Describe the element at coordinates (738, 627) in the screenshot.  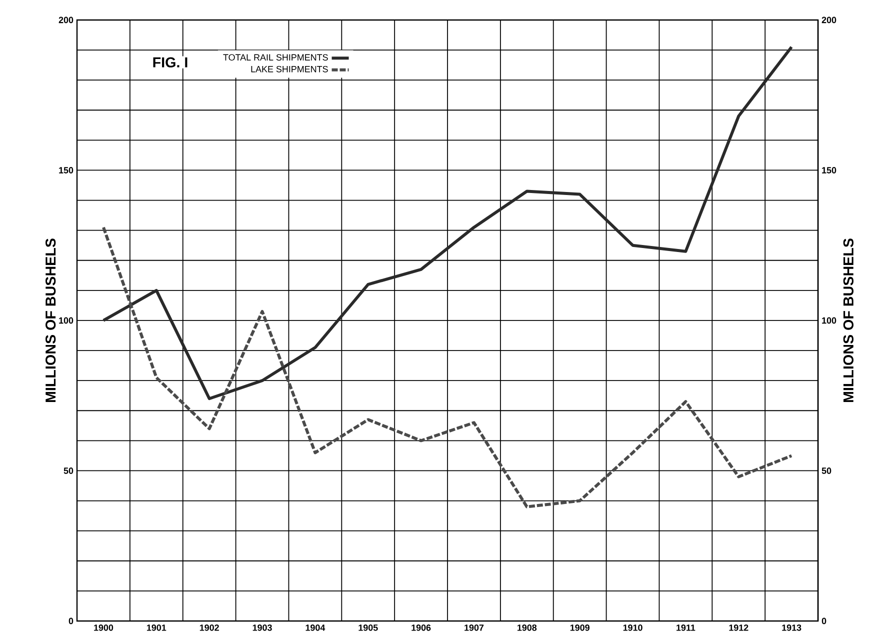
I see `x-tick-label: 1912` at that location.